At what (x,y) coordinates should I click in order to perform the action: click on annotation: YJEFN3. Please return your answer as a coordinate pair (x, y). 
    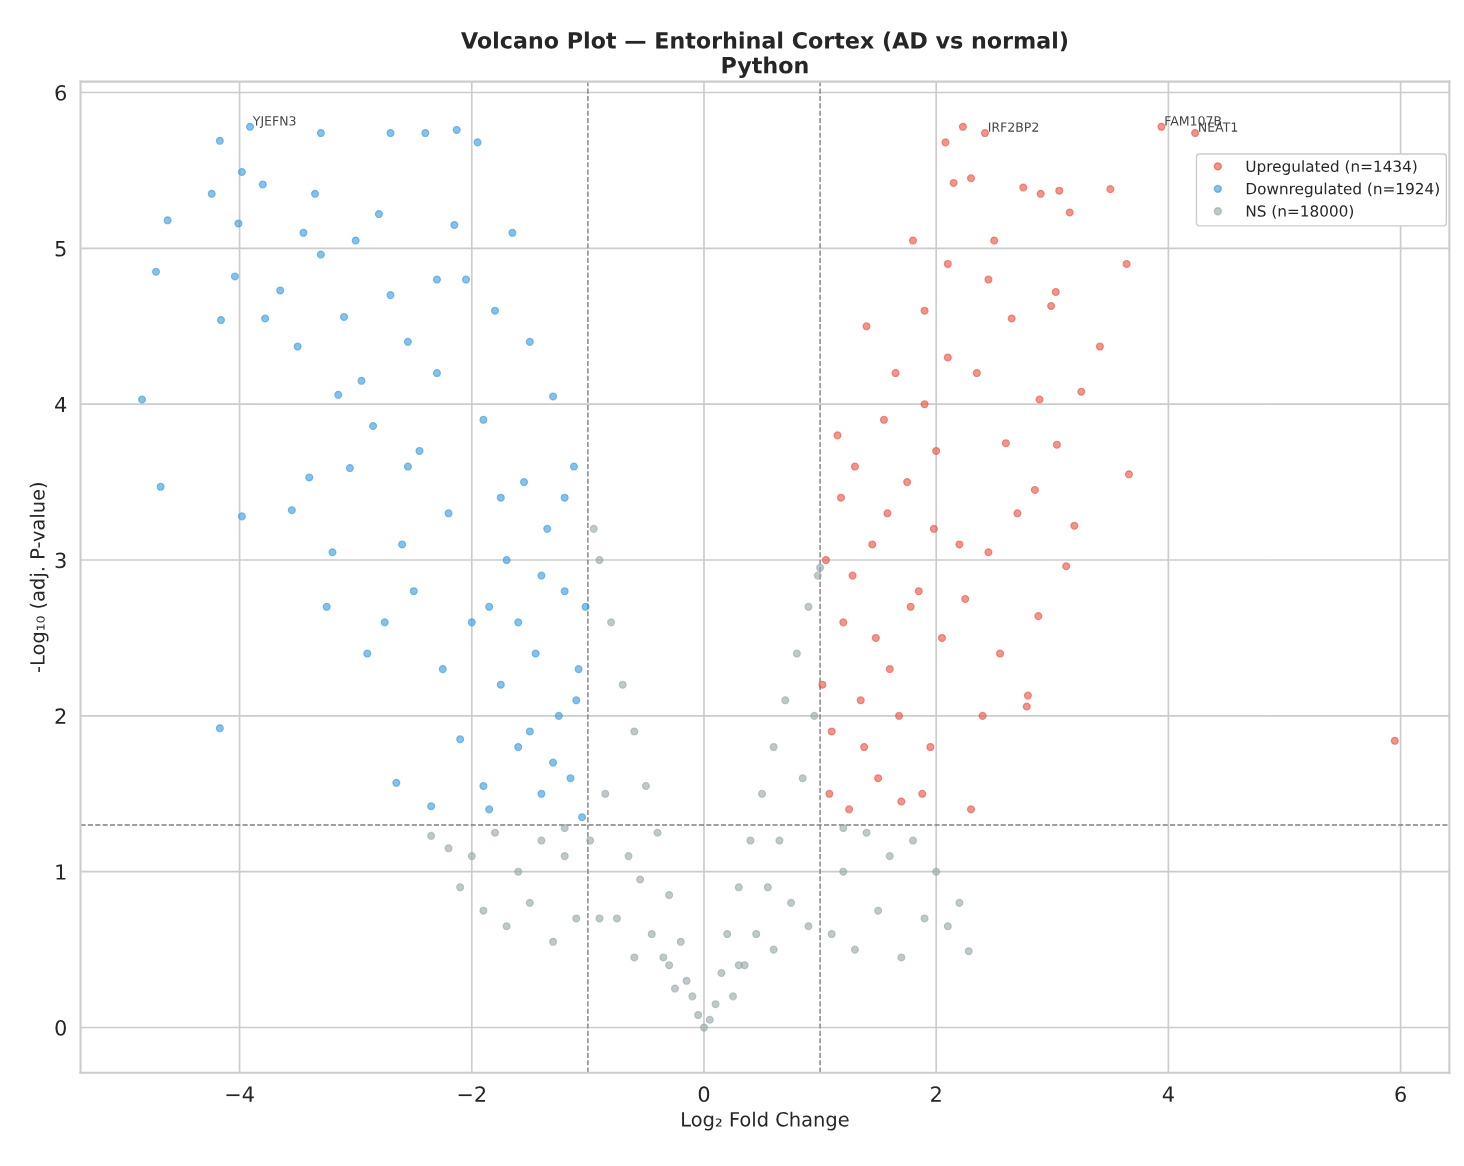
    Looking at the image, I should click on (274, 122).